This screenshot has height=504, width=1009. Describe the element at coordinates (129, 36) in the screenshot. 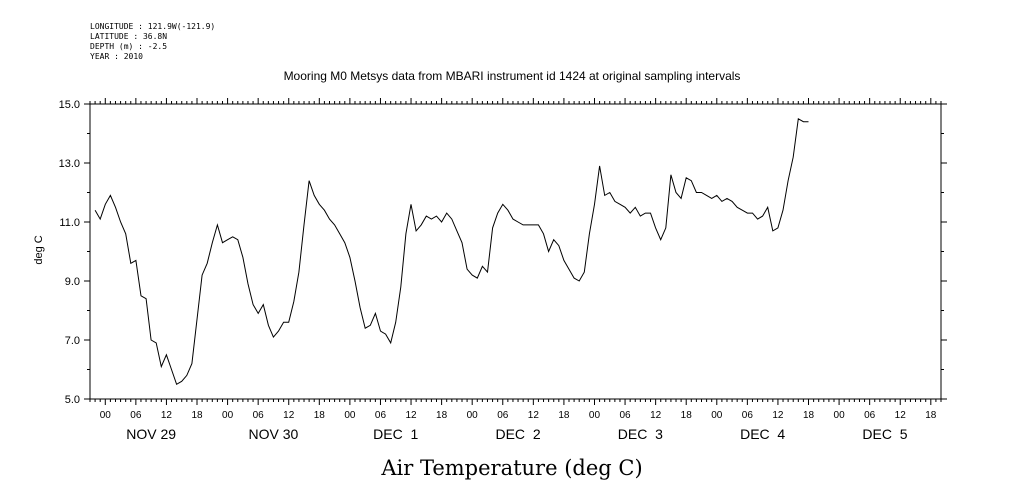

I see `latitude-text: LATITUDE : 36.8N` at that location.